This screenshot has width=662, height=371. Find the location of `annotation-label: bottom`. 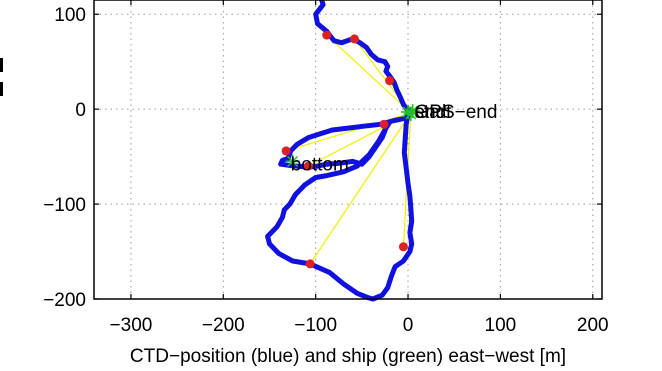

annotation-label: bottom is located at coordinates (320, 164).